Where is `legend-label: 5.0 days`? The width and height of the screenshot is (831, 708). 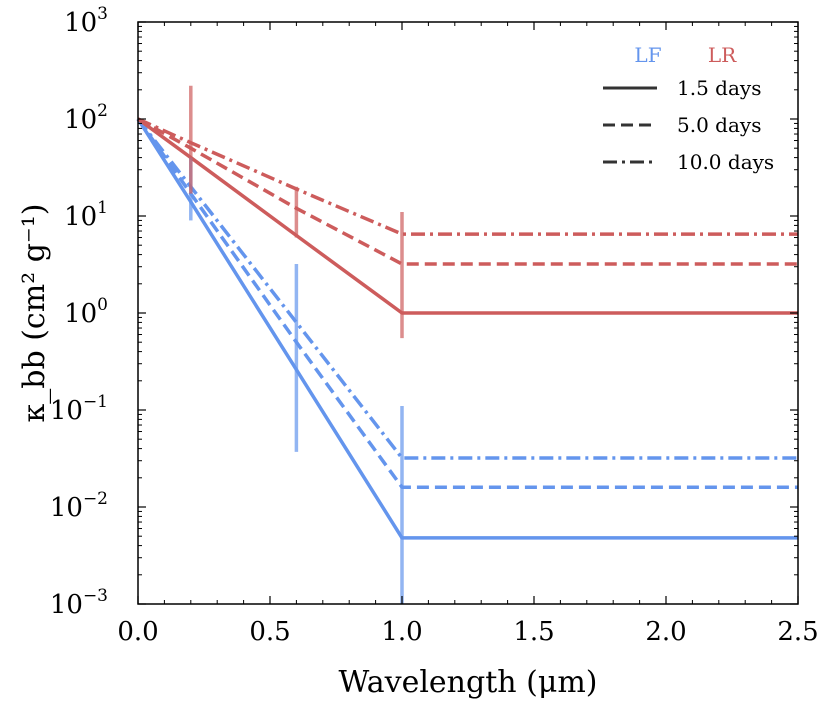 legend-label: 5.0 days is located at coordinates (719, 125).